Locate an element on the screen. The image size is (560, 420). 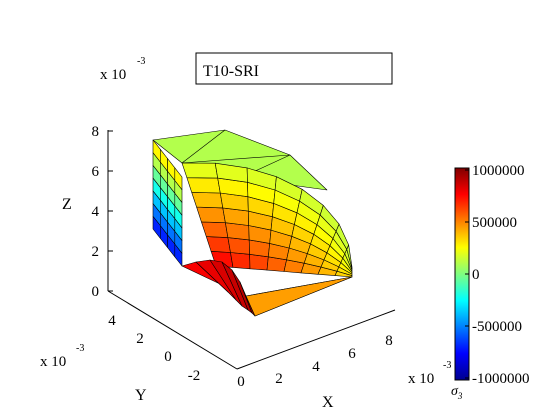
x-tick-label: 4 is located at coordinates (316, 367).